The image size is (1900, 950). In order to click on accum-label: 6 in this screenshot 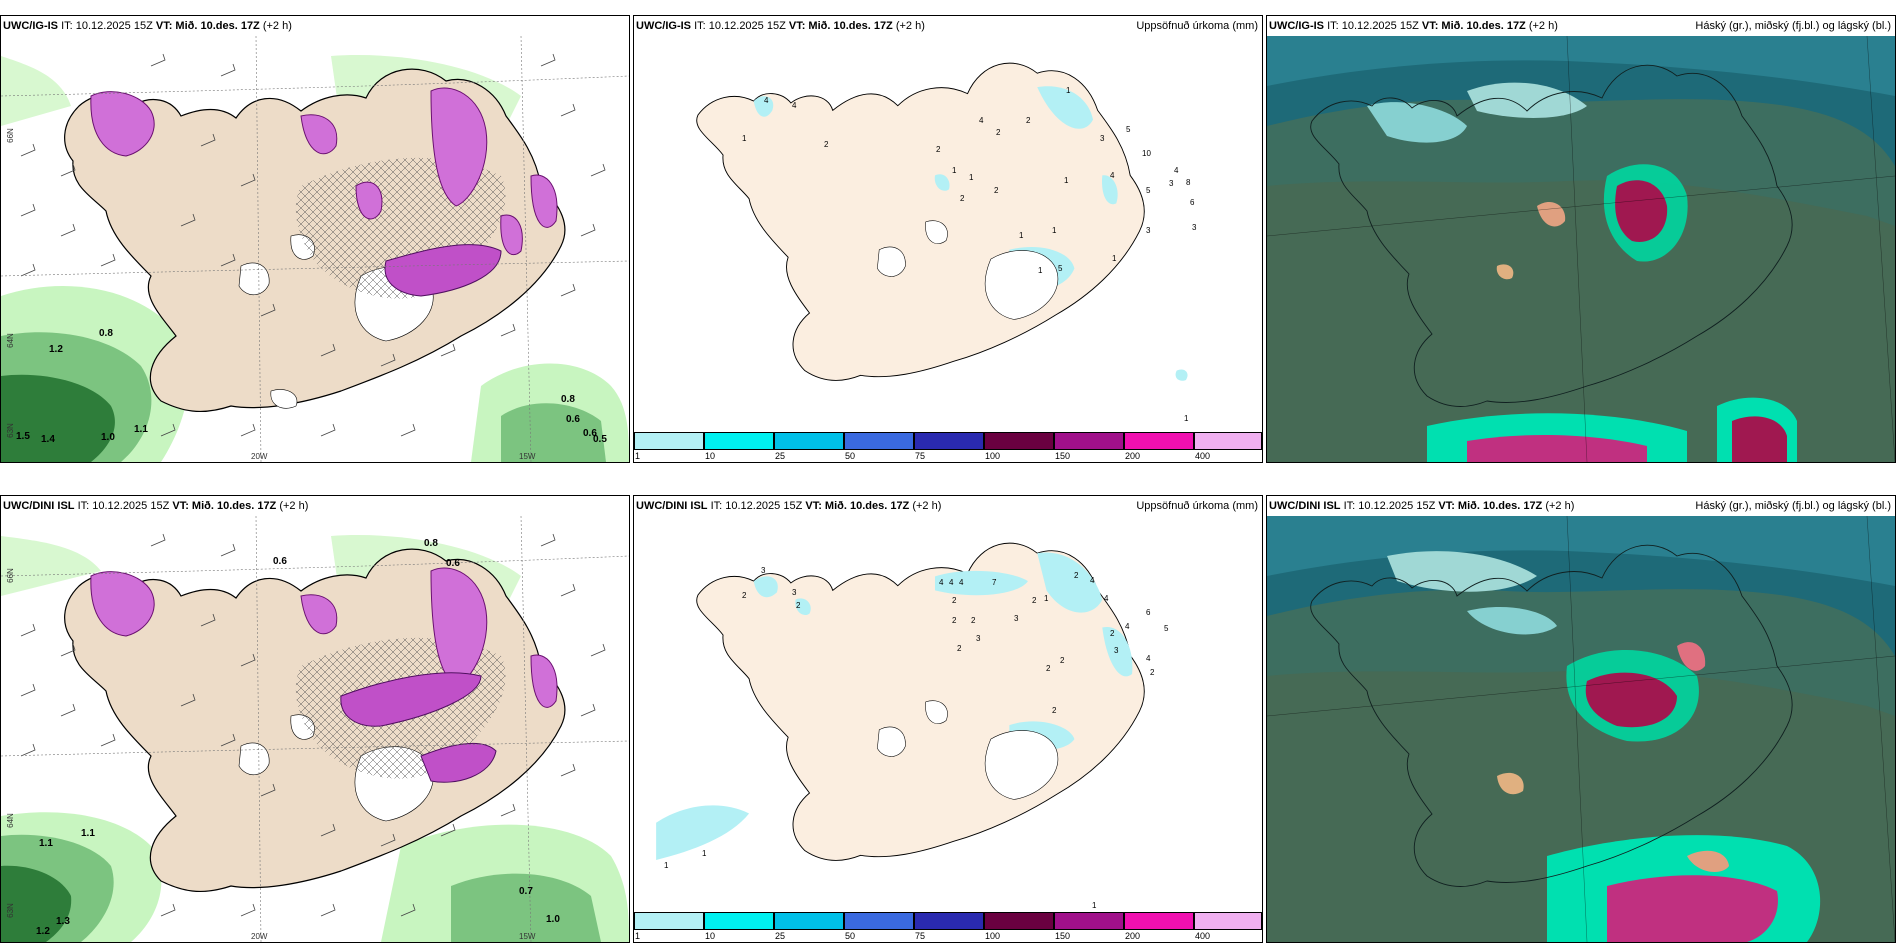, I will do `click(1192, 202)`.